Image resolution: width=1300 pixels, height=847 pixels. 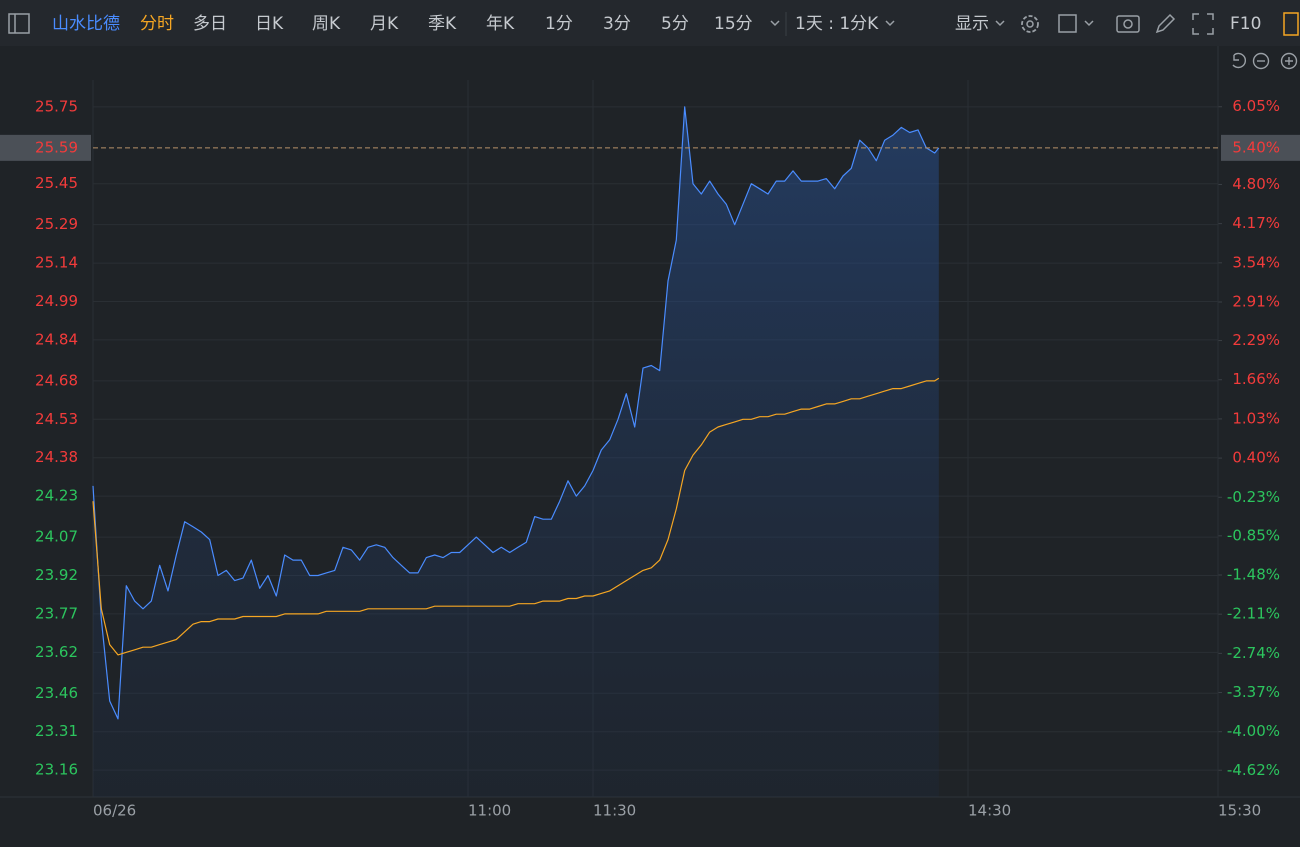 What do you see at coordinates (56, 770) in the screenshot?
I see `y-tick-label: 23.16` at bounding box center [56, 770].